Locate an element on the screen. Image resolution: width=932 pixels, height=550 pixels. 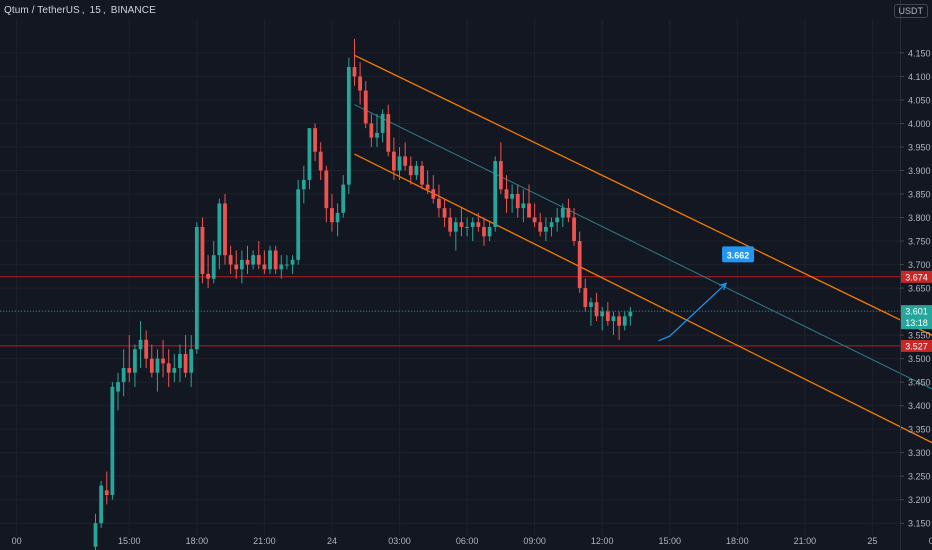
y-tick-label: 3.900 is located at coordinates (919, 171).